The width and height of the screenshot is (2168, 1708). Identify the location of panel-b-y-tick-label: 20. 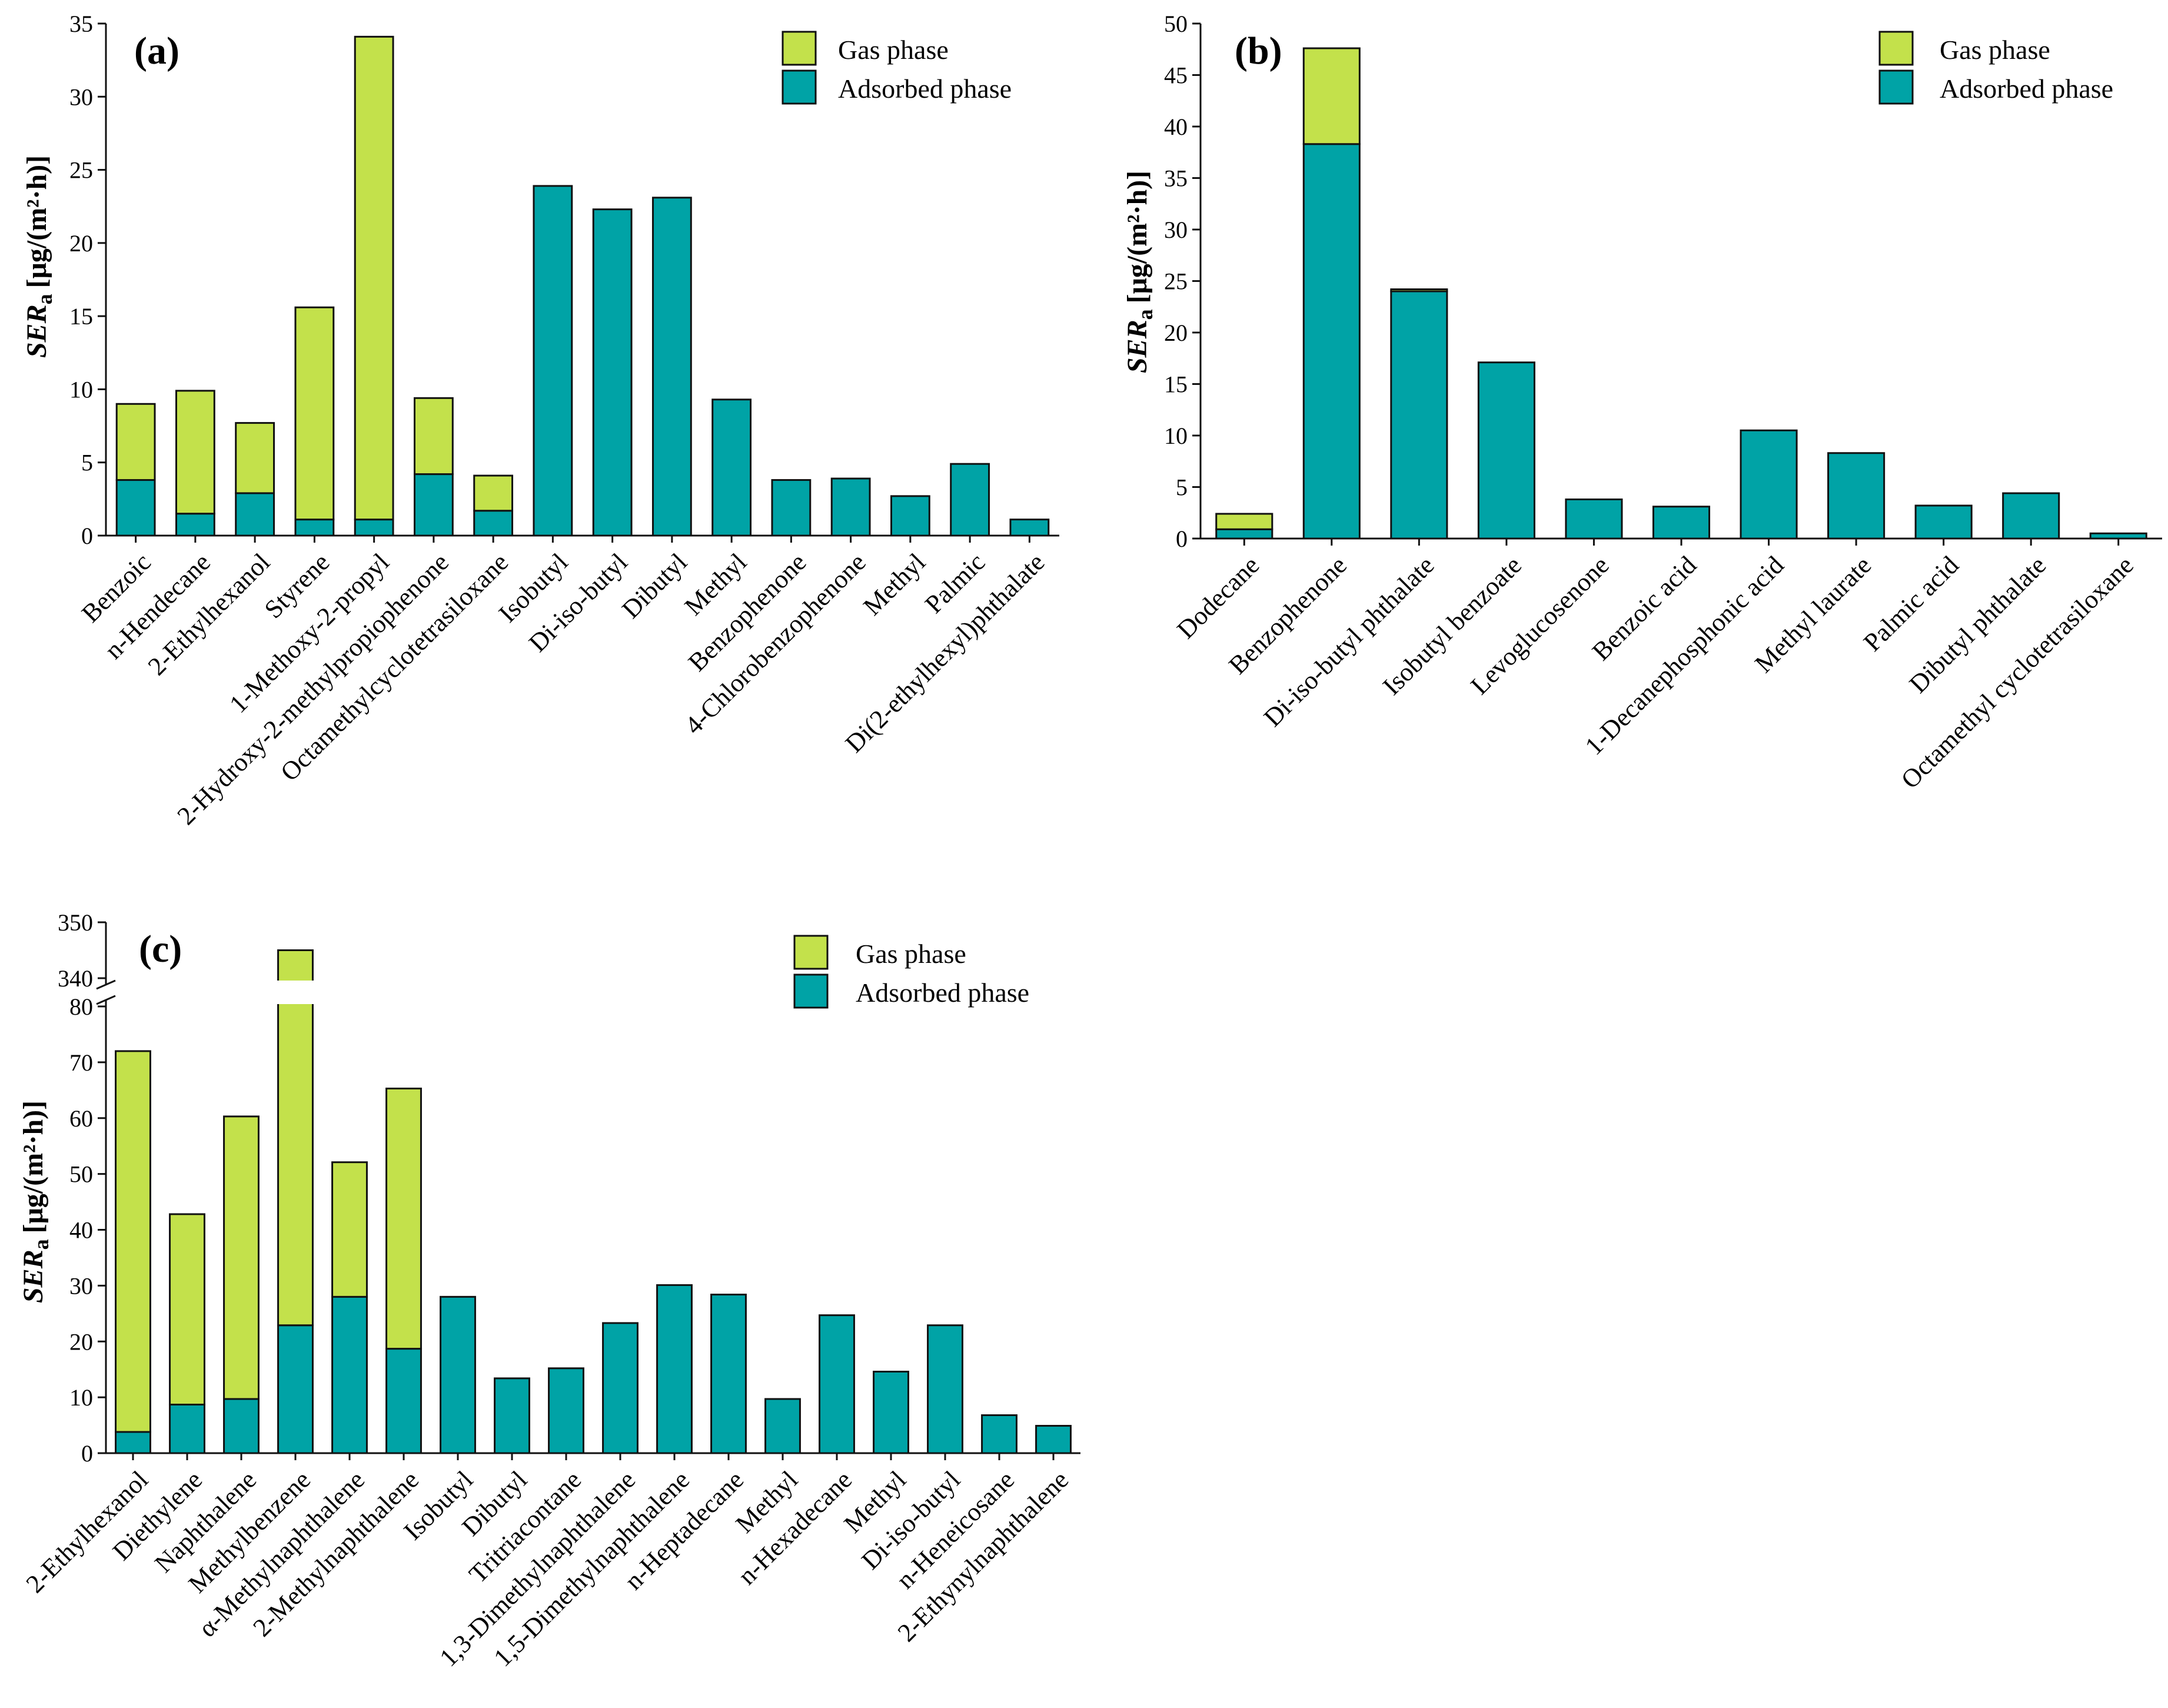
(1176, 333).